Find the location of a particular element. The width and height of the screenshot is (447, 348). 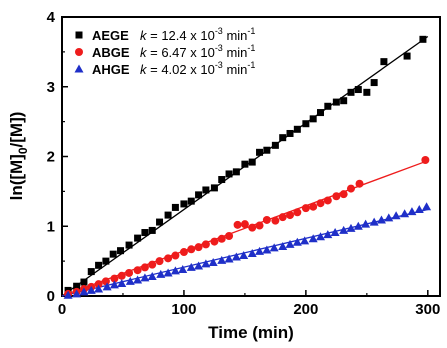

y-axis-title: ln([M]0/[M]) is located at coordinates (18, 156).